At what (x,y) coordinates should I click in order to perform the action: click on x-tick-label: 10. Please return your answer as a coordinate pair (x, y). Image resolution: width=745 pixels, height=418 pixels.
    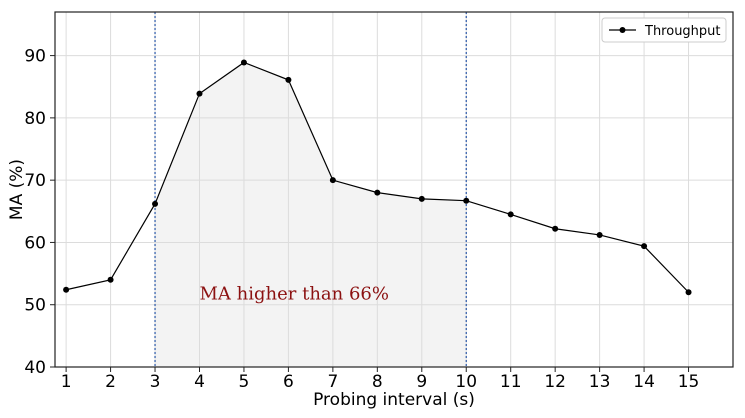
    Looking at the image, I should click on (466, 382).